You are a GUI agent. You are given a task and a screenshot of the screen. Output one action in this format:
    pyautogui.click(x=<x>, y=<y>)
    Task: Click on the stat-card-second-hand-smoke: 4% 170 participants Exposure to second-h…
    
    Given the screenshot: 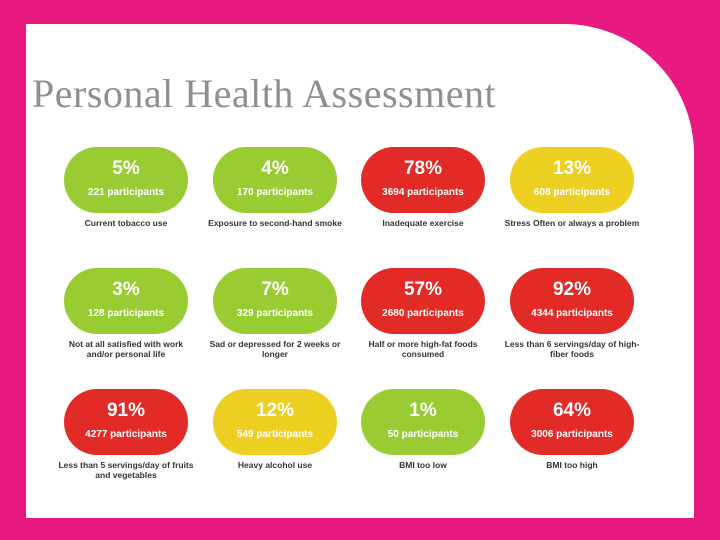 What is the action you would take?
    pyautogui.click(x=275, y=187)
    